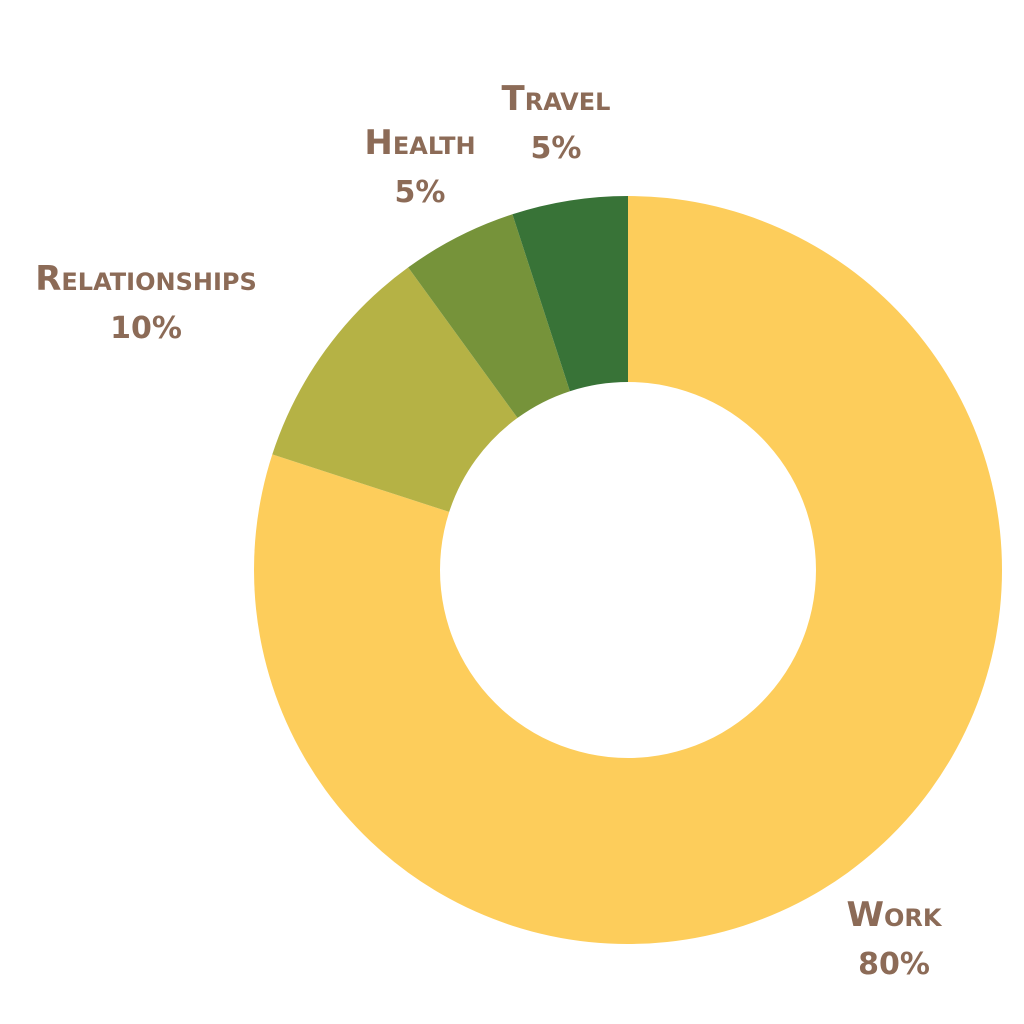  I want to click on slice-percent: 10%, so click(146, 328).